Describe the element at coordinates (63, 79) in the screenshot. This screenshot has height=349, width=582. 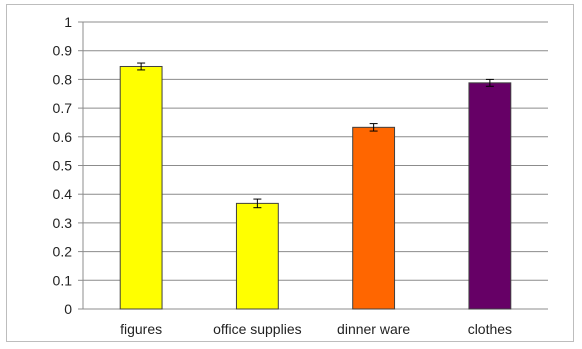
I see `y-tick-label: 0.8` at that location.